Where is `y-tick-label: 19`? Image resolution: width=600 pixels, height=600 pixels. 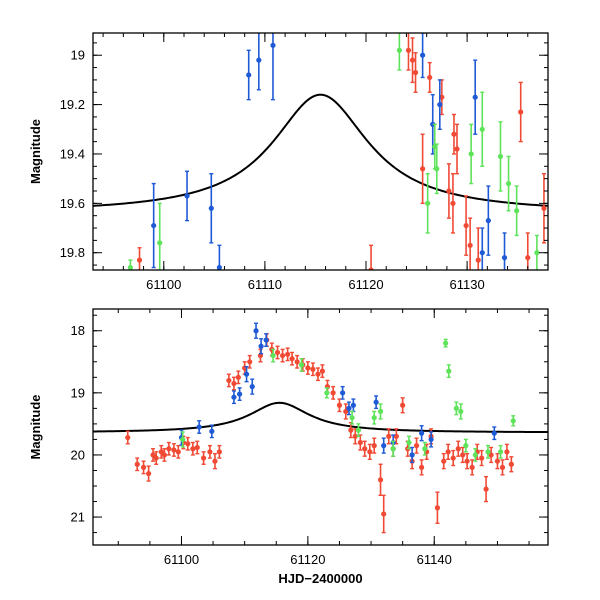 y-tick-label: 19 is located at coordinates (78, 392).